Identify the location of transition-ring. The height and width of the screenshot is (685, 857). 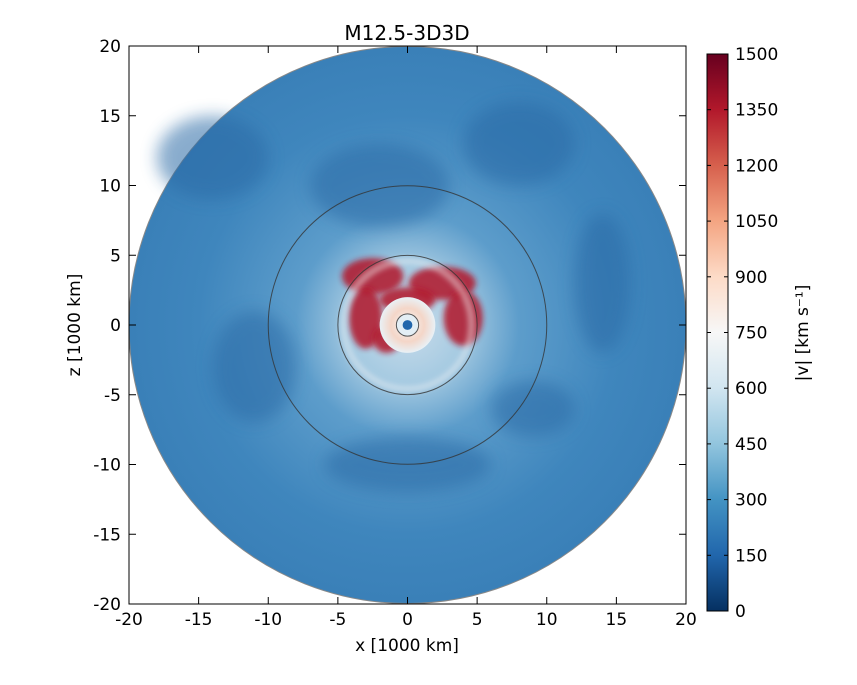
(407, 325).